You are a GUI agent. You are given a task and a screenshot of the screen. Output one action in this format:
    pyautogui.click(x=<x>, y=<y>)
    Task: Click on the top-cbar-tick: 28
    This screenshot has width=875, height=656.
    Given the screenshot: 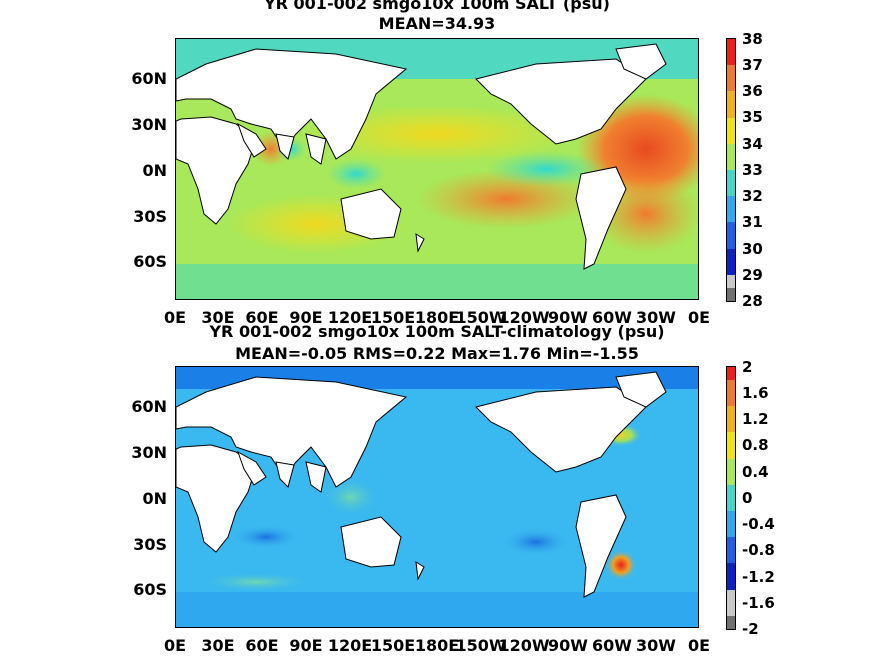 What is the action you would take?
    pyautogui.click(x=752, y=301)
    